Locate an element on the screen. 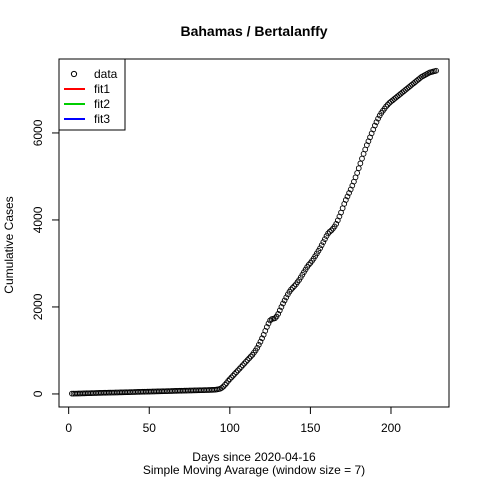 This screenshot has width=480, height=480. x-tick-label: 100 is located at coordinates (230, 428).